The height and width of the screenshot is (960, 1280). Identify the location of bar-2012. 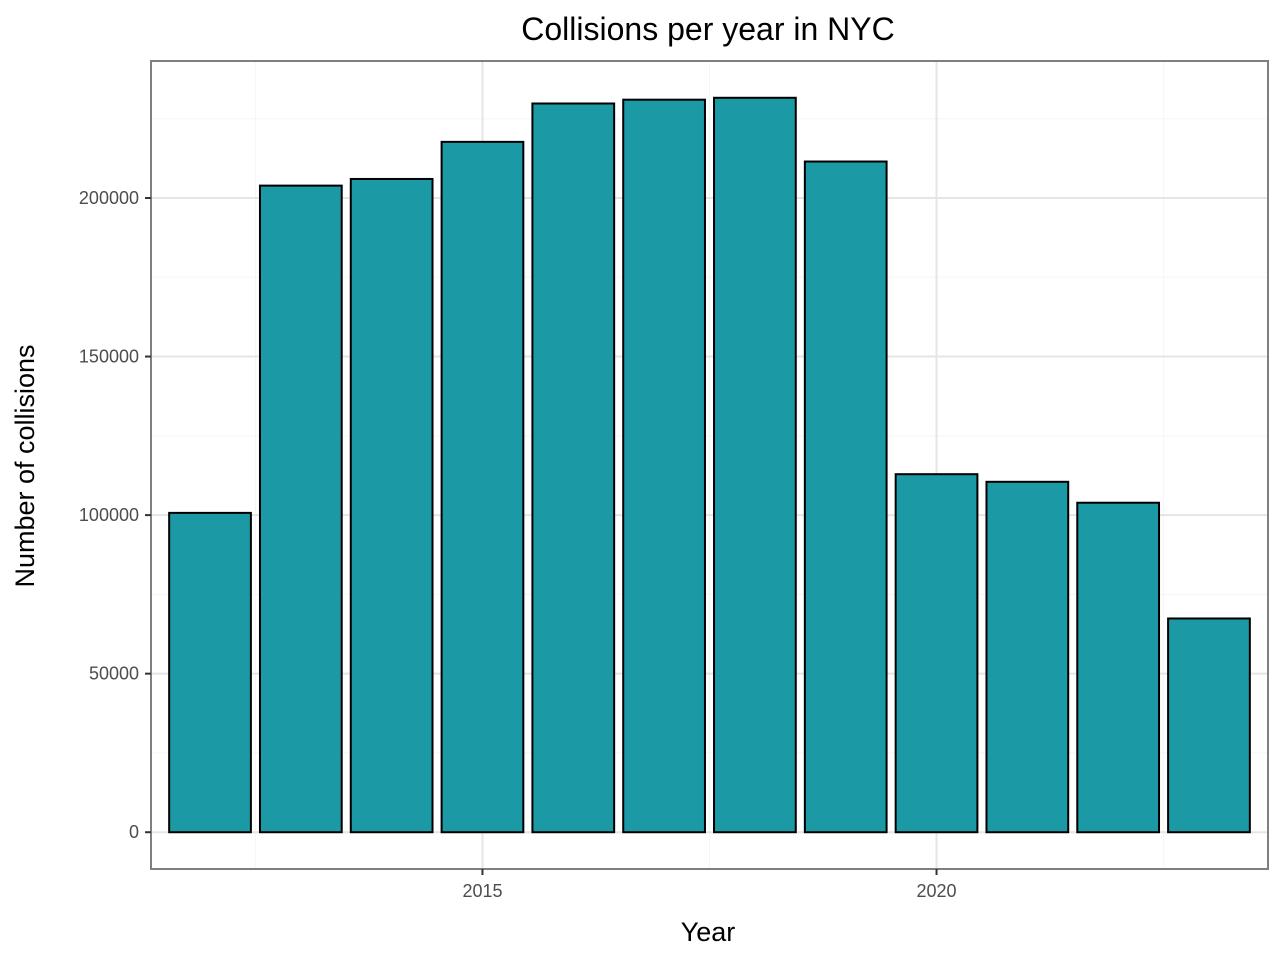
(210, 672).